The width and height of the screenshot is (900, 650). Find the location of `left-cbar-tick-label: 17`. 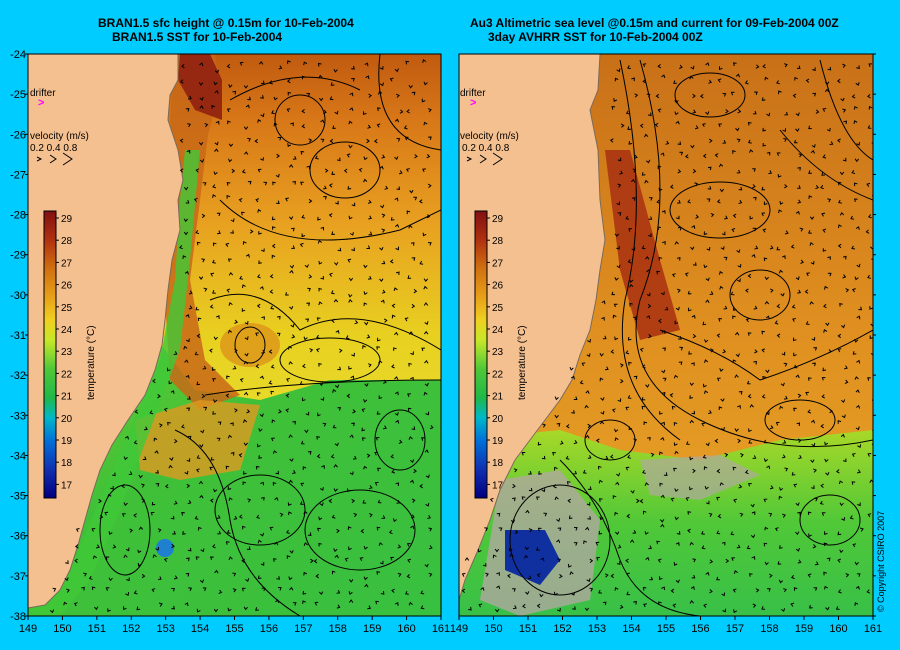

left-cbar-tick-label: 17 is located at coordinates (67, 485).